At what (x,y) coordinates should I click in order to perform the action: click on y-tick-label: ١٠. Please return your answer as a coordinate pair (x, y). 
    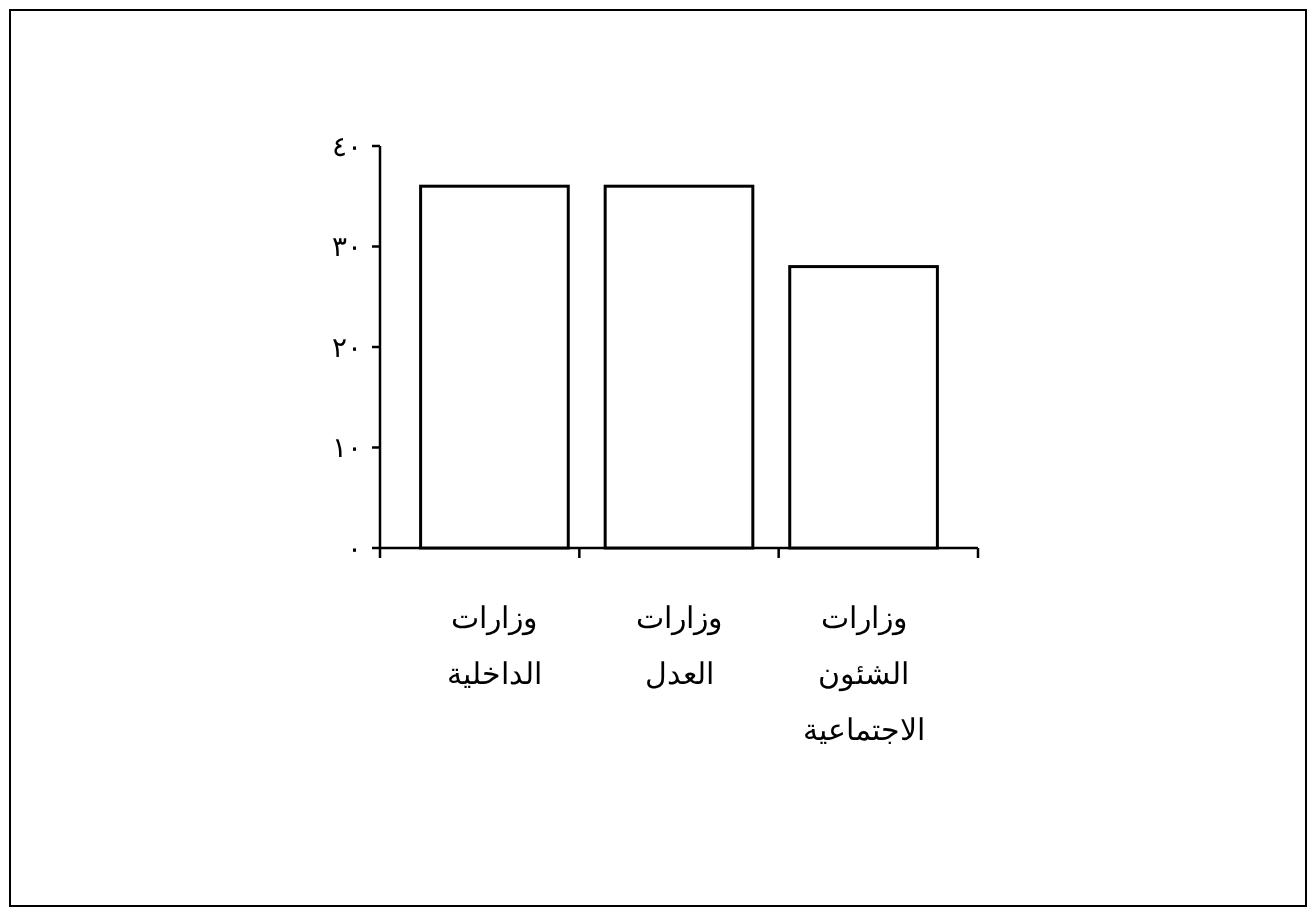
    Looking at the image, I should click on (347, 448).